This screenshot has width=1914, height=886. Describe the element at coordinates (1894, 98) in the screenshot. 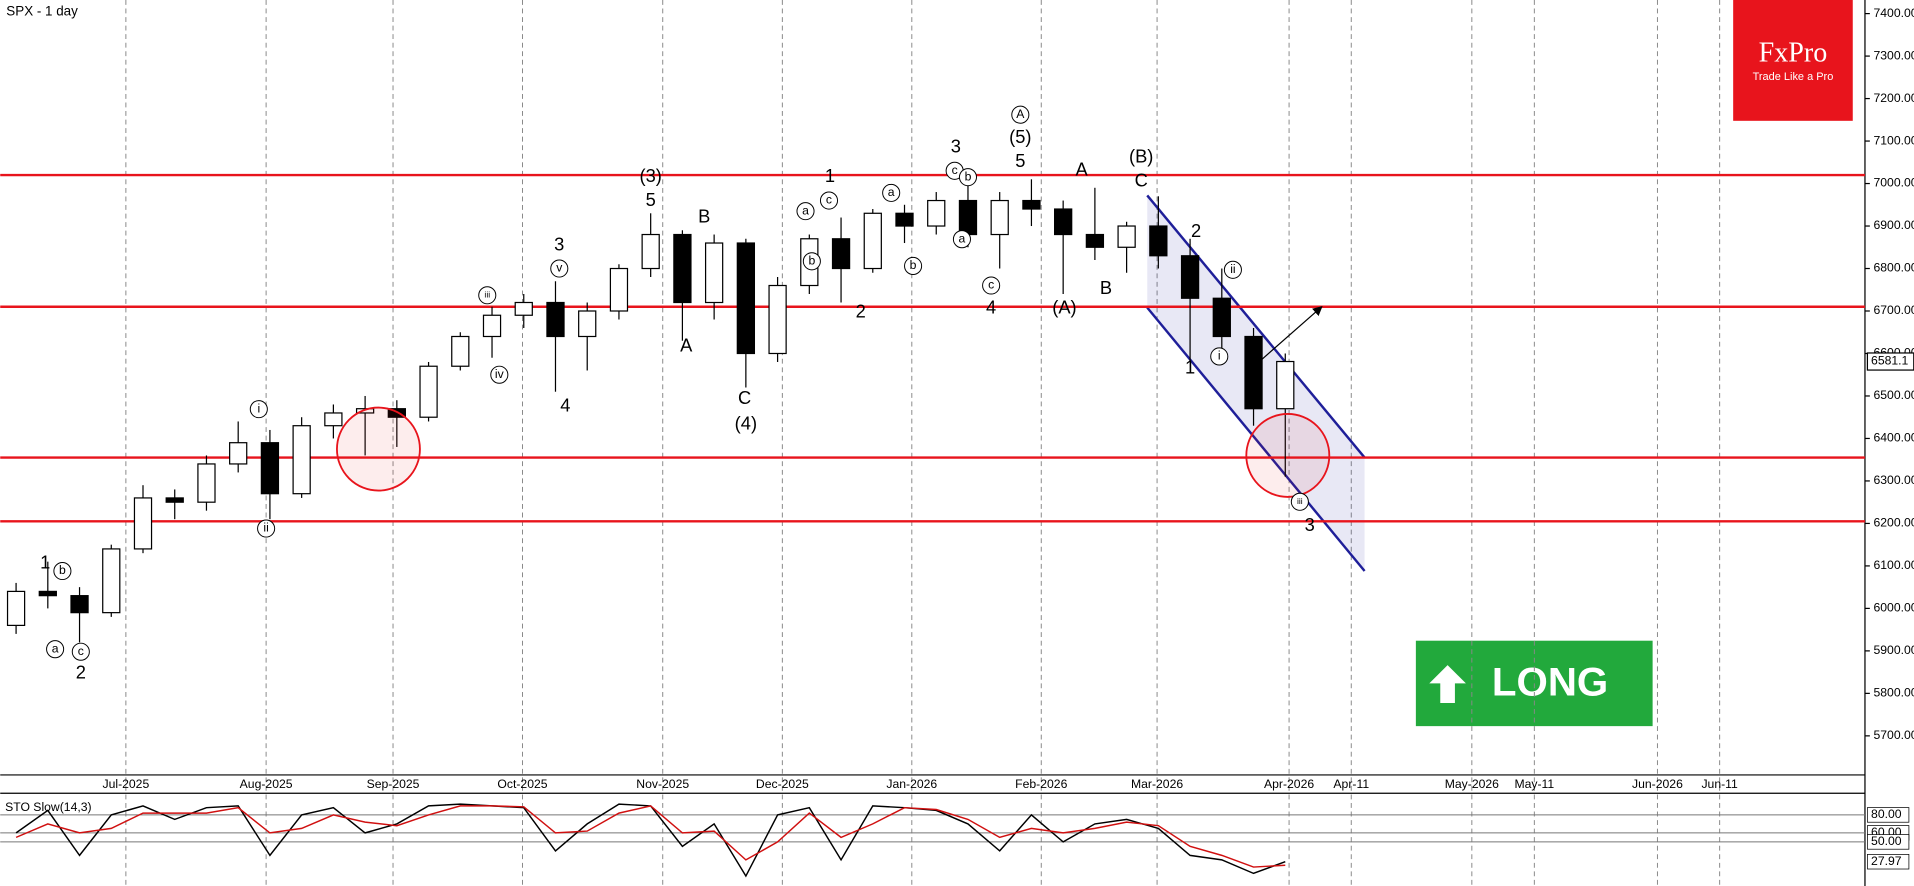

I see `y-tick-label: 7200.00` at that location.